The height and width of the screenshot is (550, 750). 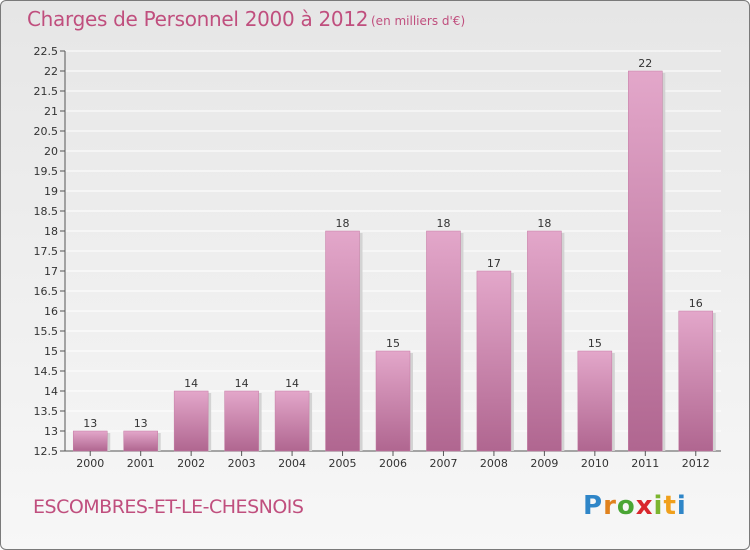 I want to click on y-tick-label: 17, so click(x=51, y=271).